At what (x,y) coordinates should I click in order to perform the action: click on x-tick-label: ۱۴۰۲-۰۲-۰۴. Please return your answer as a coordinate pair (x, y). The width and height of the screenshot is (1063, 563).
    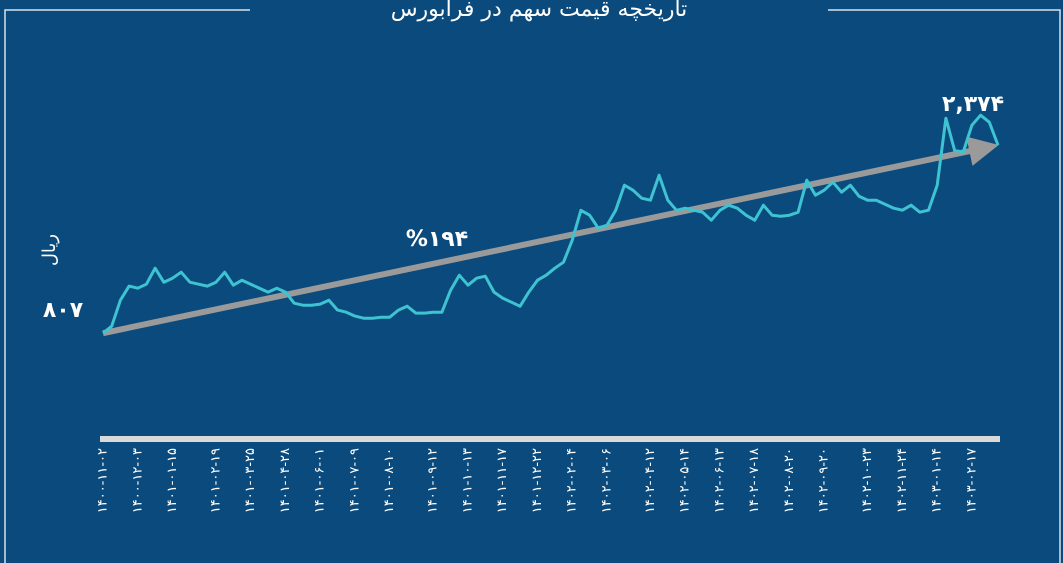
    Looking at the image, I should click on (572, 480).